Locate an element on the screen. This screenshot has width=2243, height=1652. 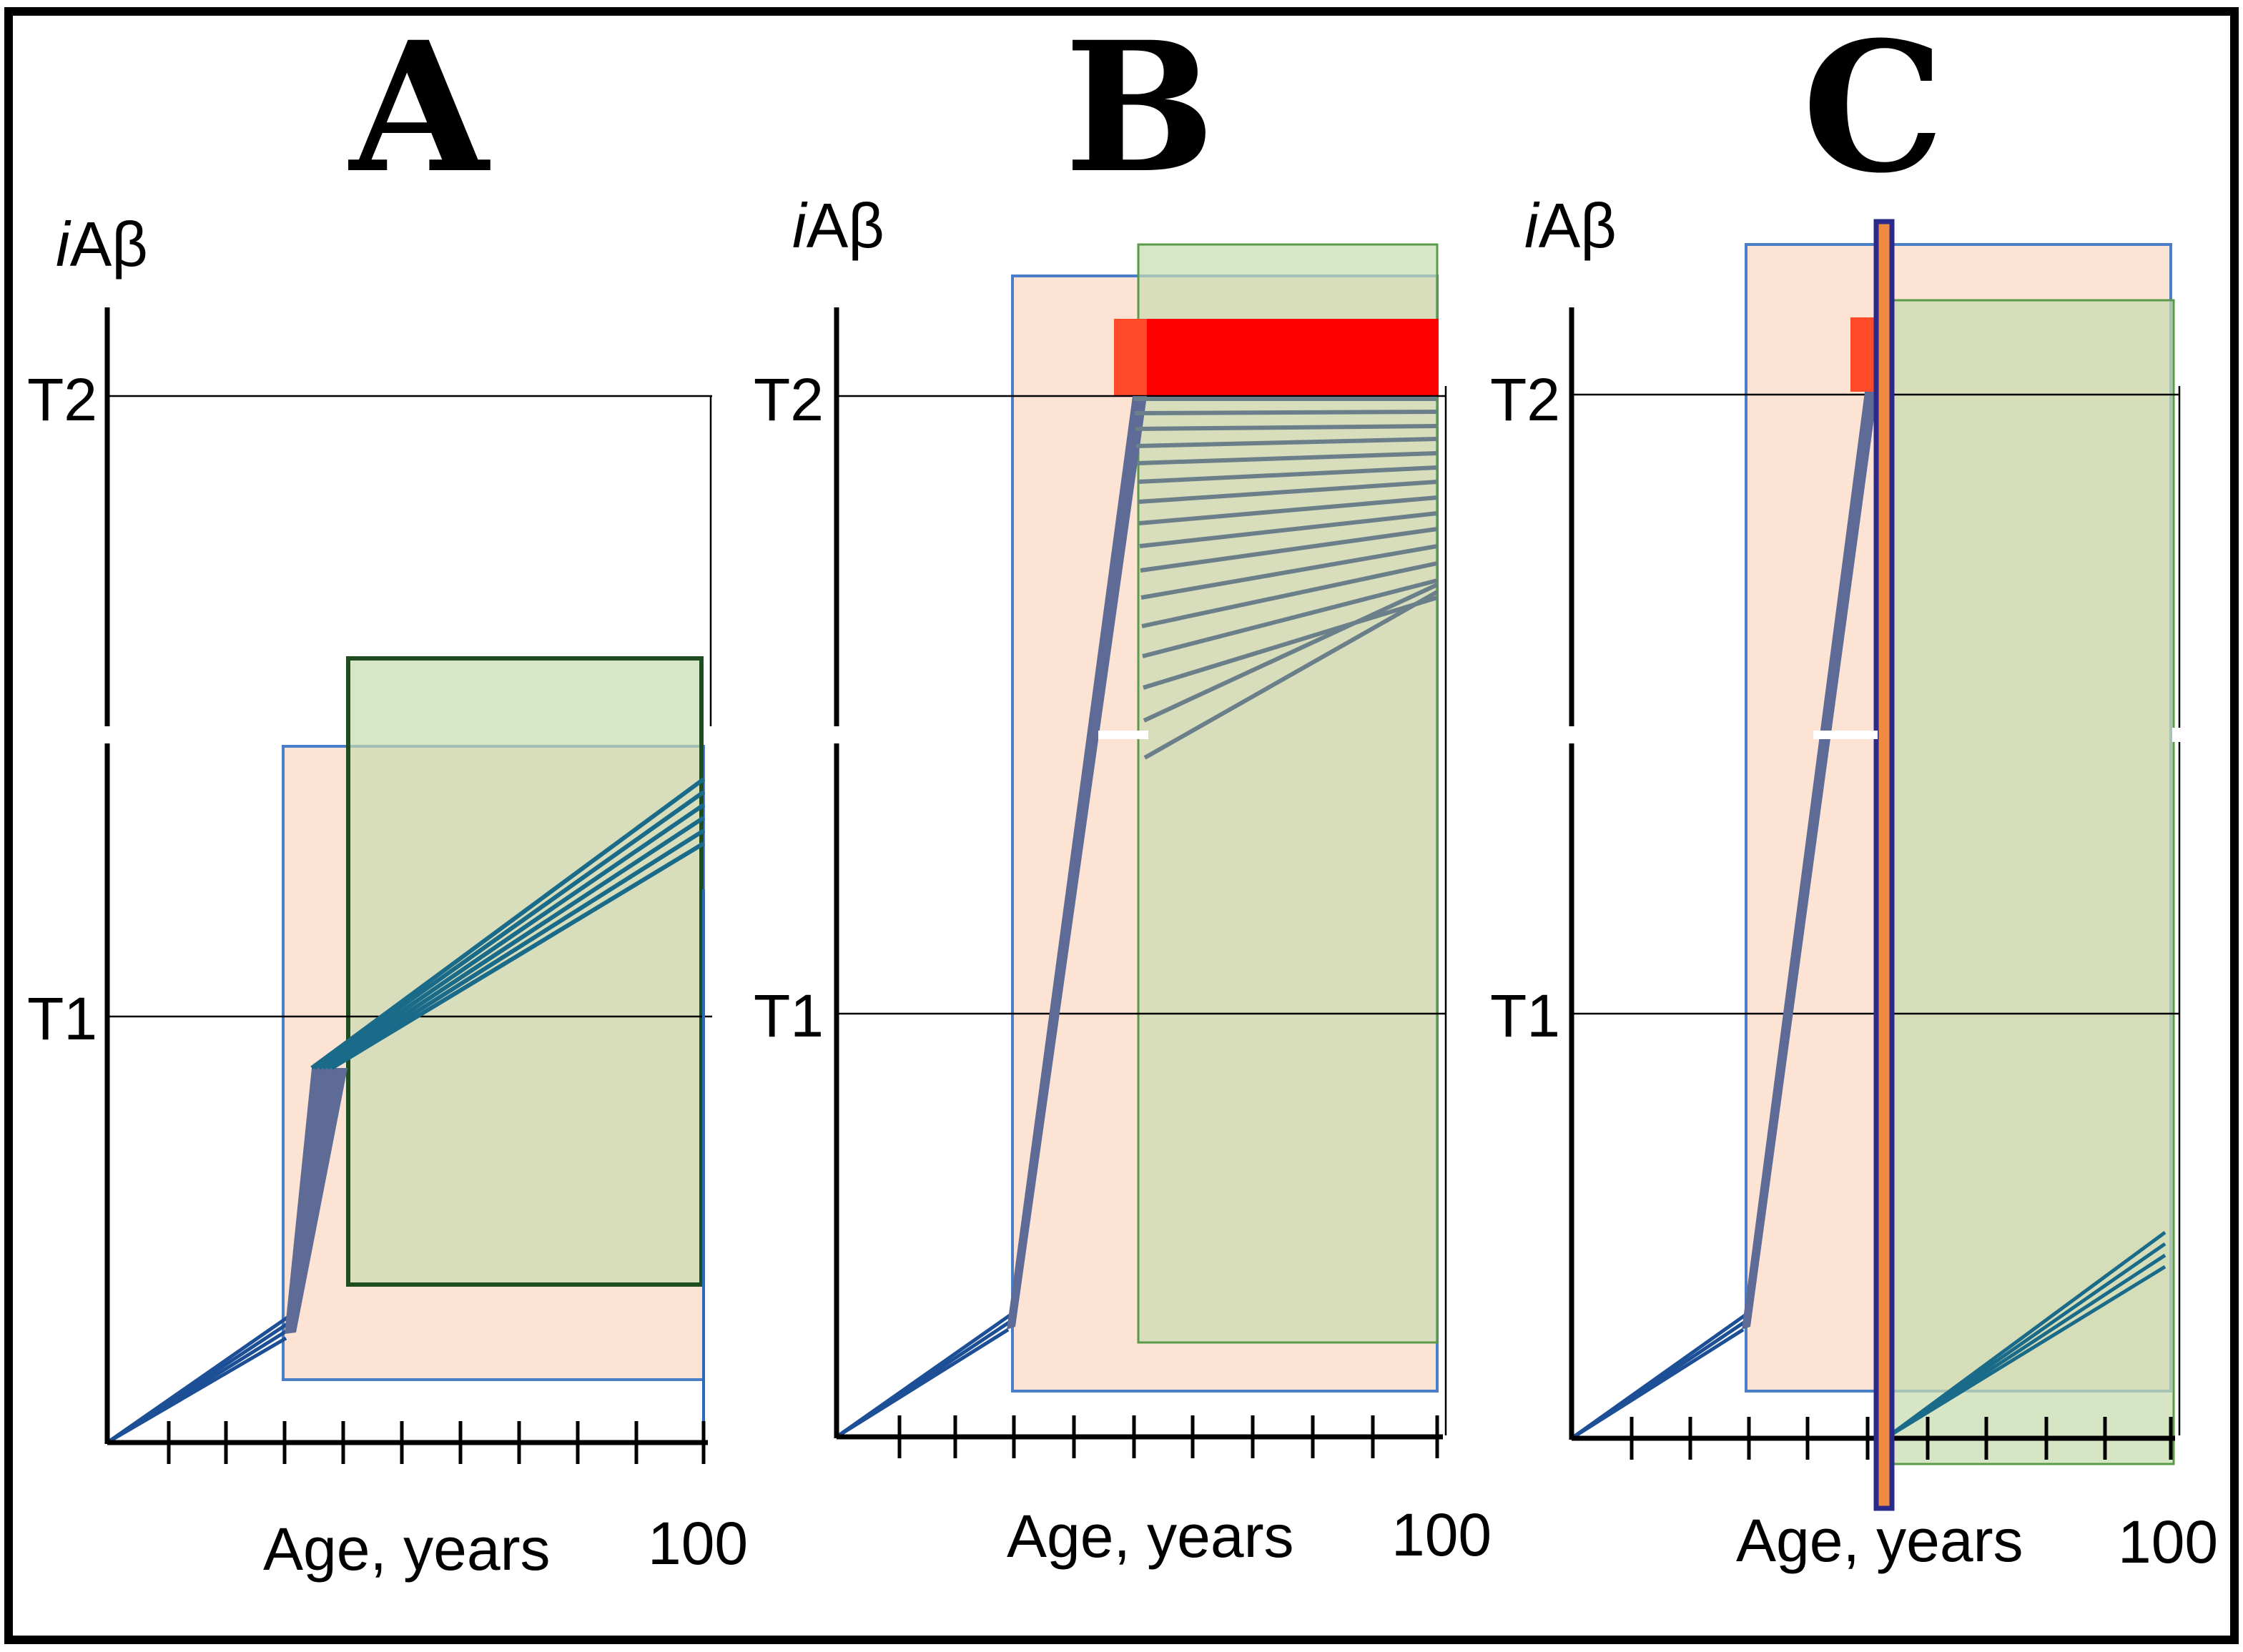
panel-c-axis-break is located at coordinates (1572, 735).